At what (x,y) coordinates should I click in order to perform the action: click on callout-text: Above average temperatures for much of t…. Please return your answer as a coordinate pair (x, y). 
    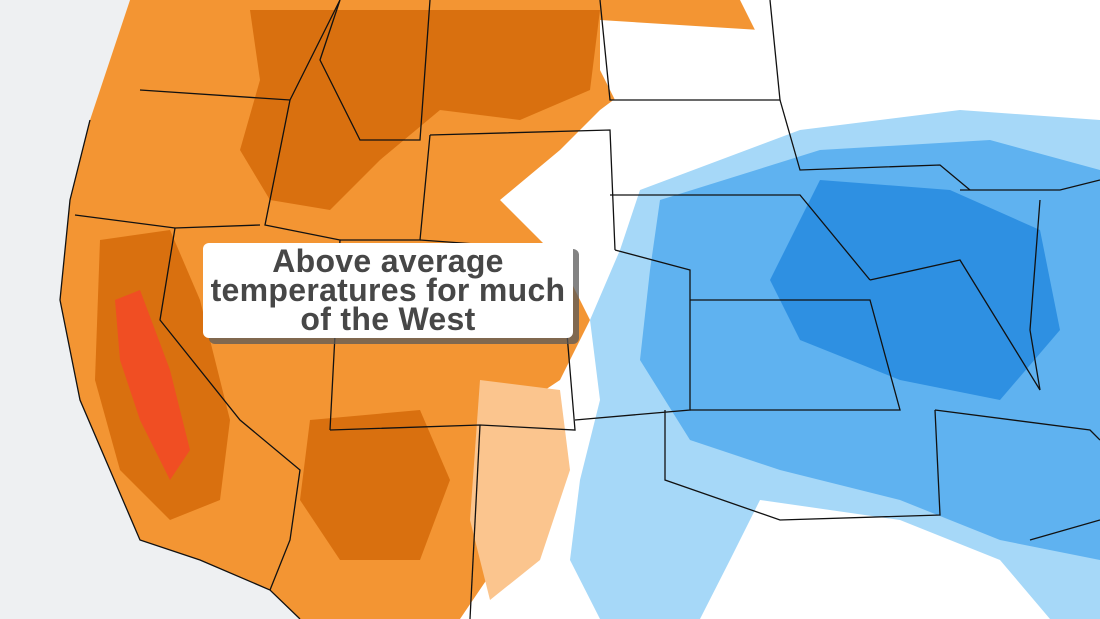
    Looking at the image, I should click on (388, 290).